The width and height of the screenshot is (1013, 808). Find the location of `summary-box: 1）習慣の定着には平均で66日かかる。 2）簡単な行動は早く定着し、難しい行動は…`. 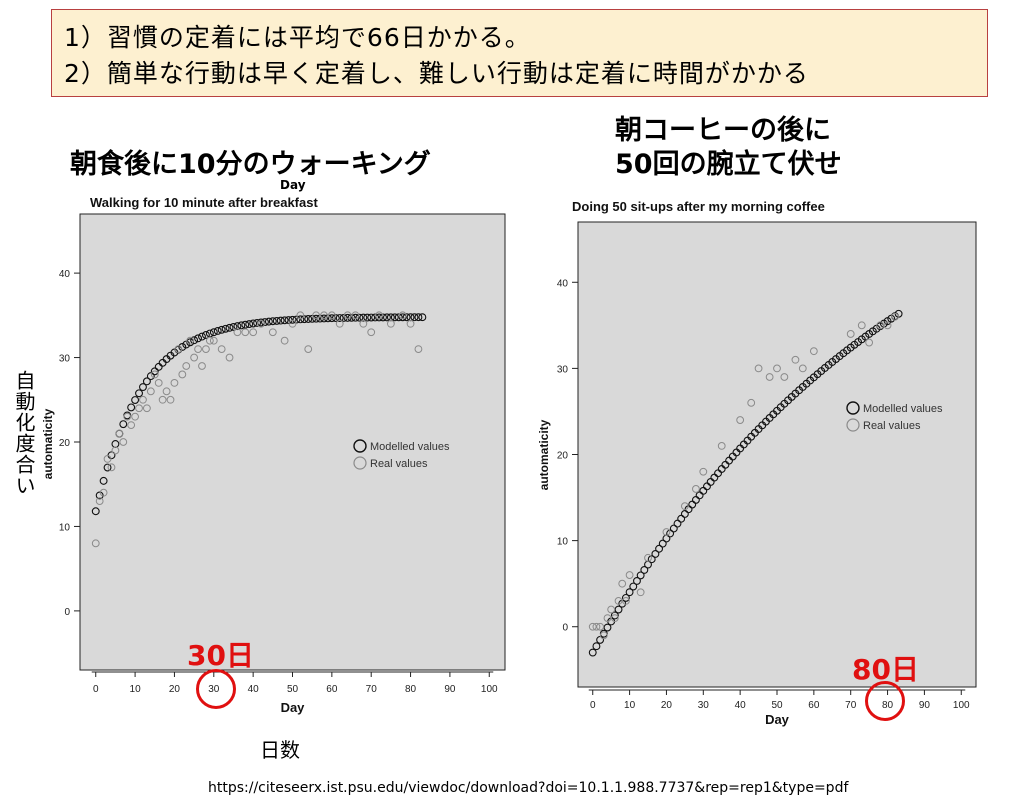

summary-box: 1）習慣の定着には平均で66日かかる。 2）簡単な行動は早く定着し、難しい行動は… is located at coordinates (519, 53).